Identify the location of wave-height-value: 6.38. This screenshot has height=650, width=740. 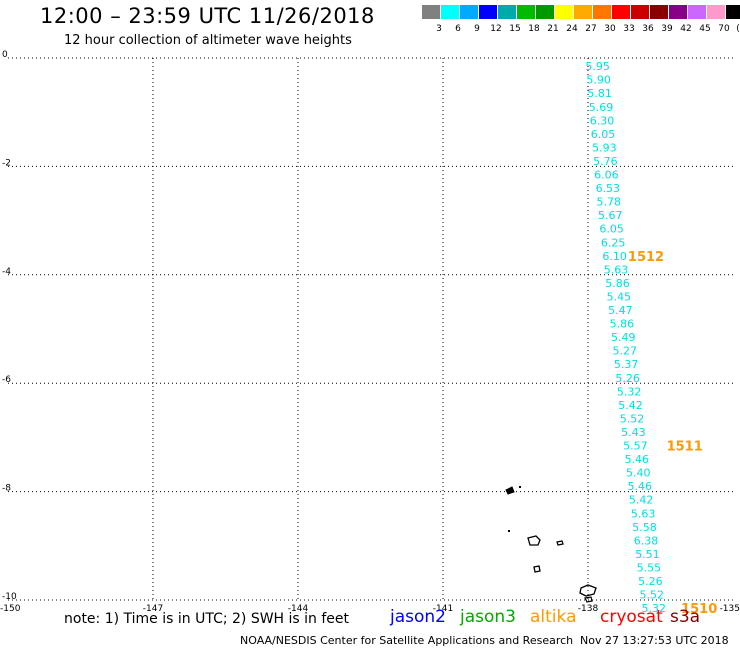
(646, 540).